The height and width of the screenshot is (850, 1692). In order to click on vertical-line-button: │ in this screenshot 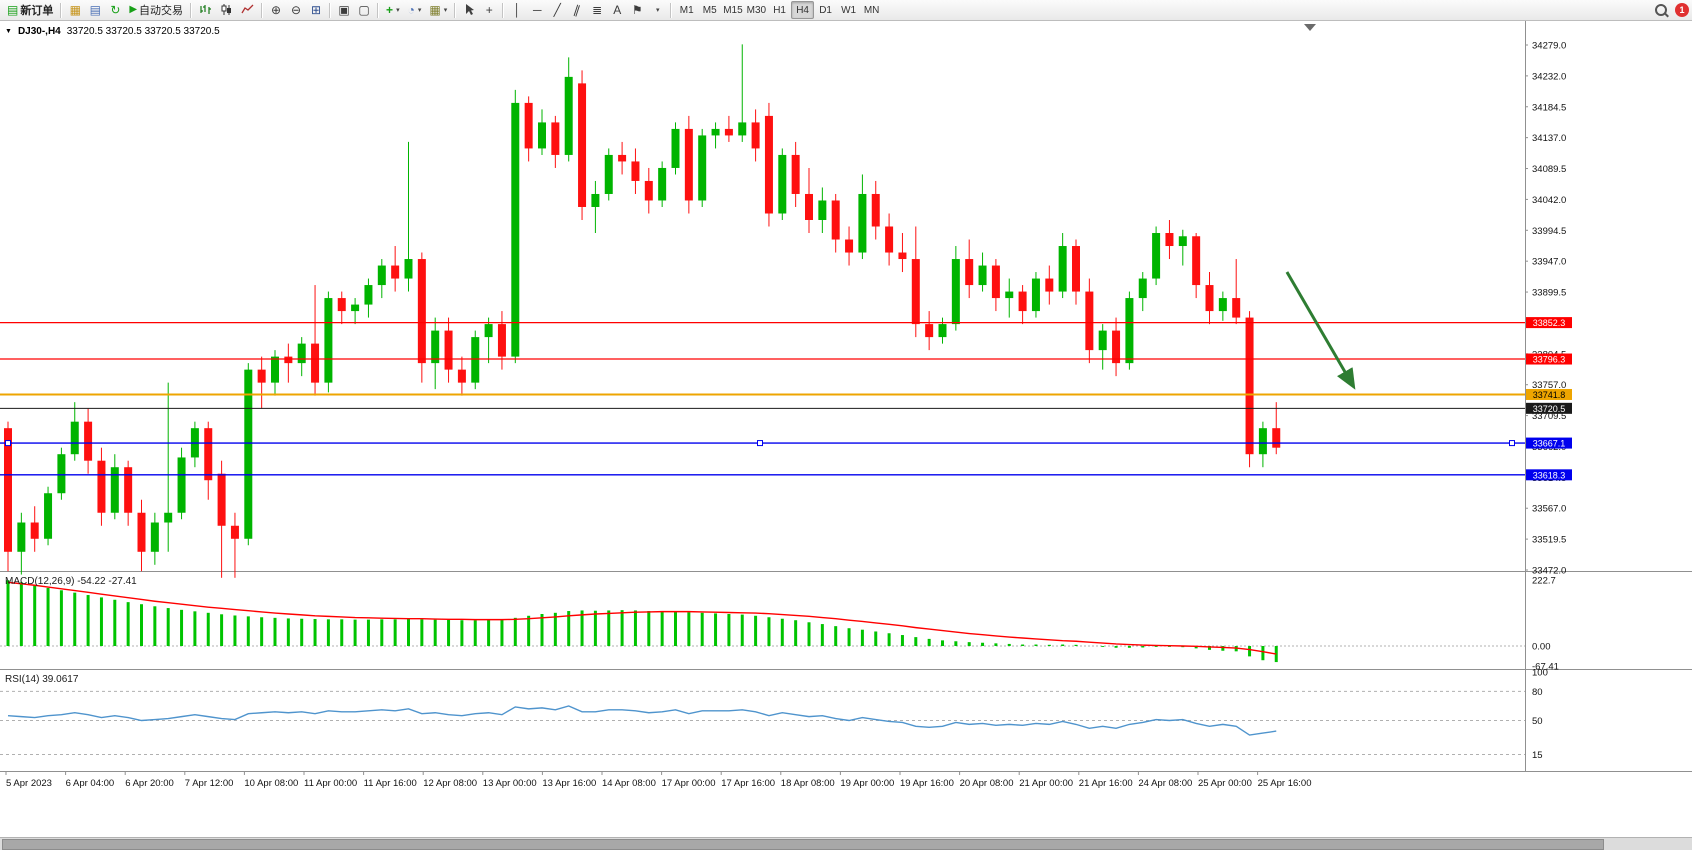, I will do `click(517, 10)`.